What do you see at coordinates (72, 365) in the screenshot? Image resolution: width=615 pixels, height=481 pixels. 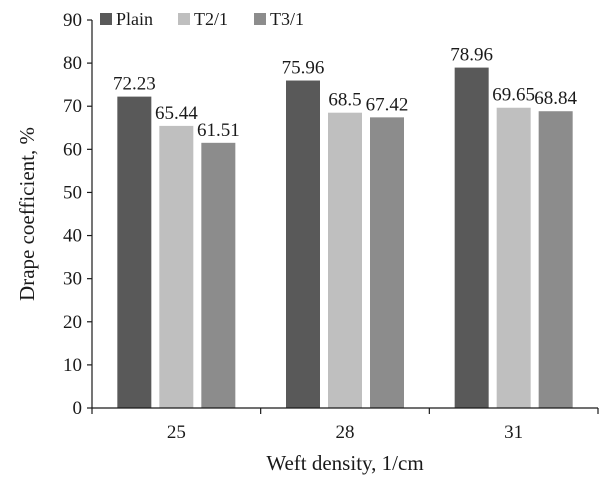 I see `y-tick-label: 10` at bounding box center [72, 365].